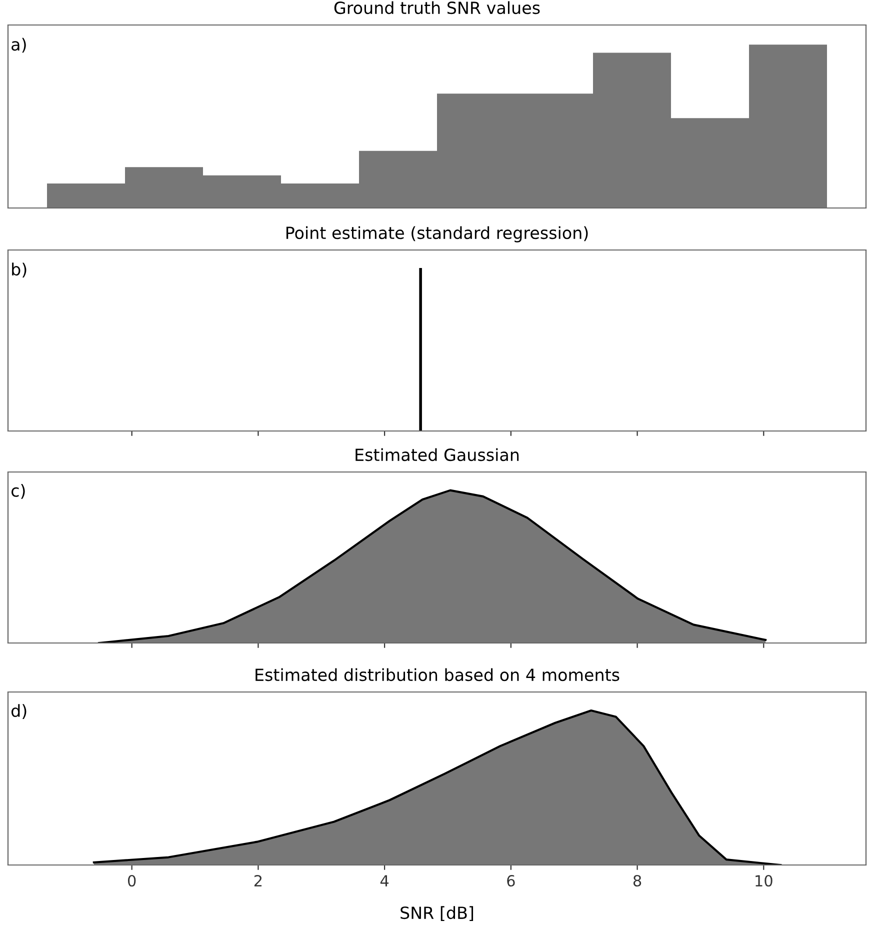 This screenshot has height=937, width=869. I want to click on chart-title: Estimated Gaussian, so click(437, 455).